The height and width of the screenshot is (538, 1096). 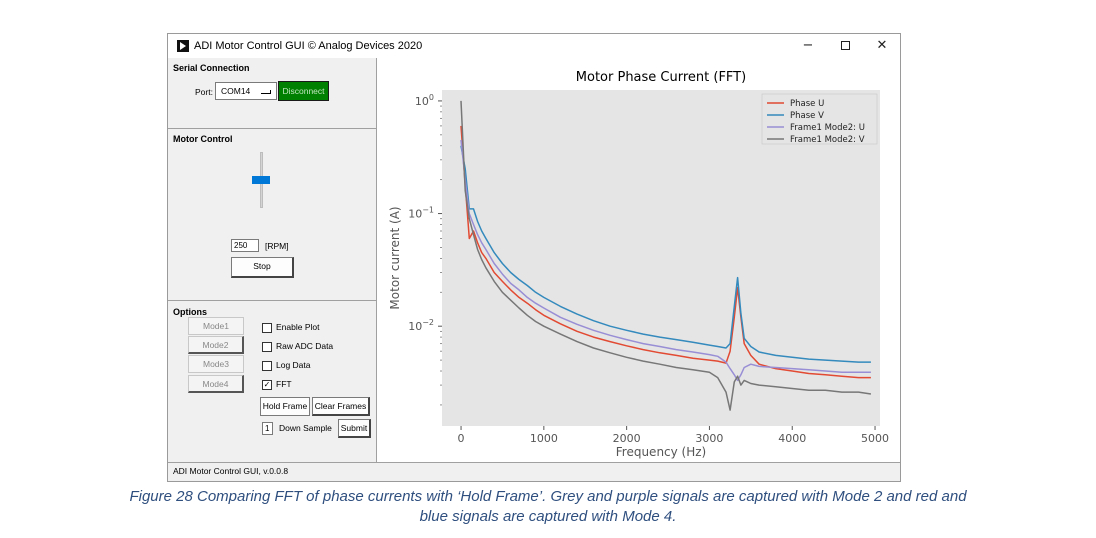 I want to click on port-value: COM14, so click(x=236, y=91).